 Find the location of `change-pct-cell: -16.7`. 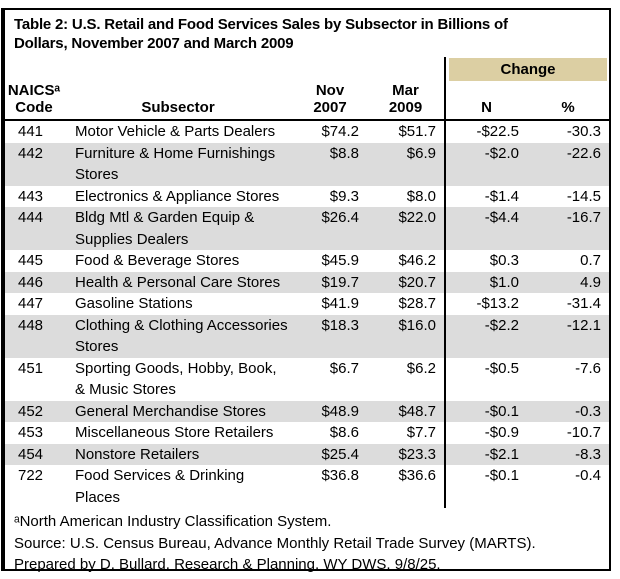

change-pct-cell: -16.7 is located at coordinates (584, 217).